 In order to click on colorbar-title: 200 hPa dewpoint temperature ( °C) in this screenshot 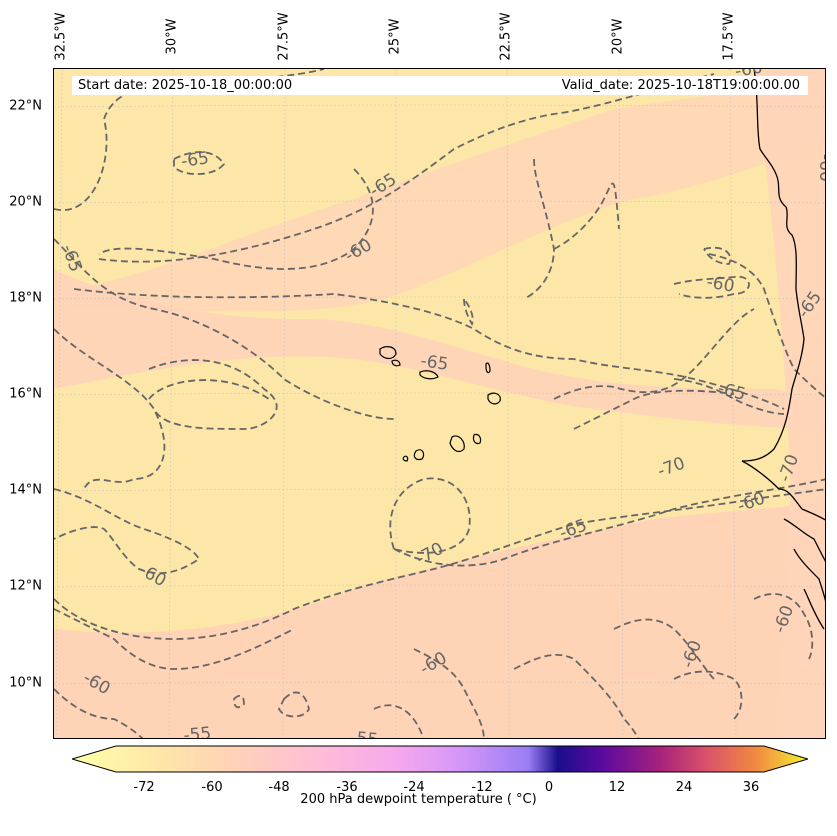, I will do `click(418, 799)`.